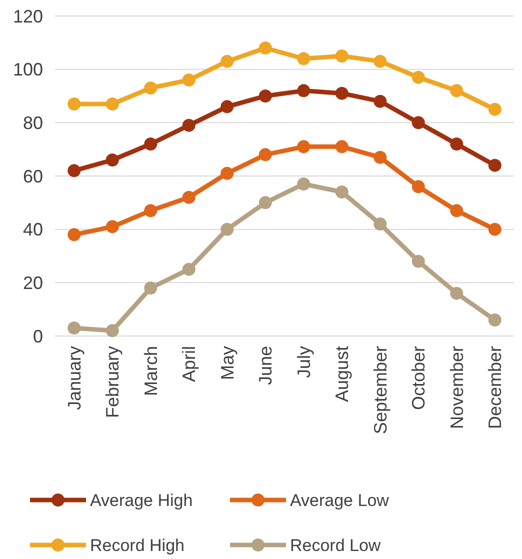 This screenshot has width=522, height=559. What do you see at coordinates (495, 388) in the screenshot?
I see `x-tick-label: December` at bounding box center [495, 388].